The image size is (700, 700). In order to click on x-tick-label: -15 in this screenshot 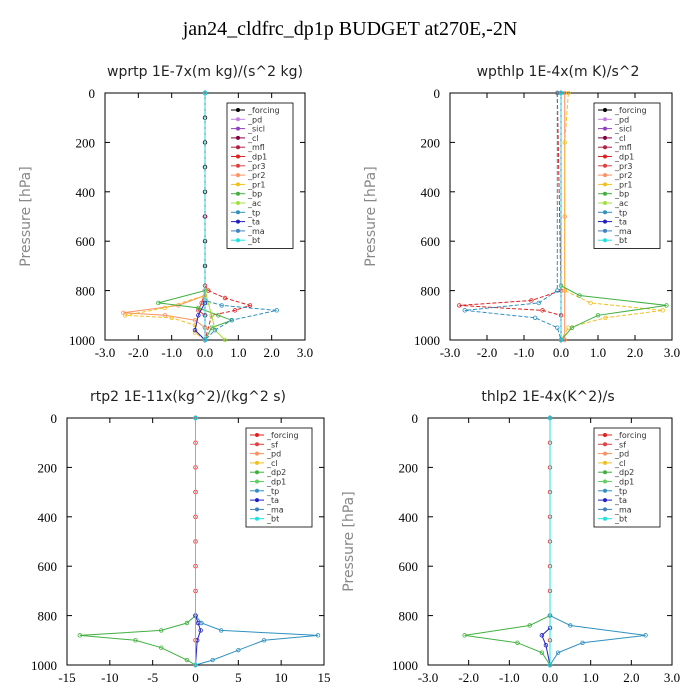, I will do `click(66, 677)`.